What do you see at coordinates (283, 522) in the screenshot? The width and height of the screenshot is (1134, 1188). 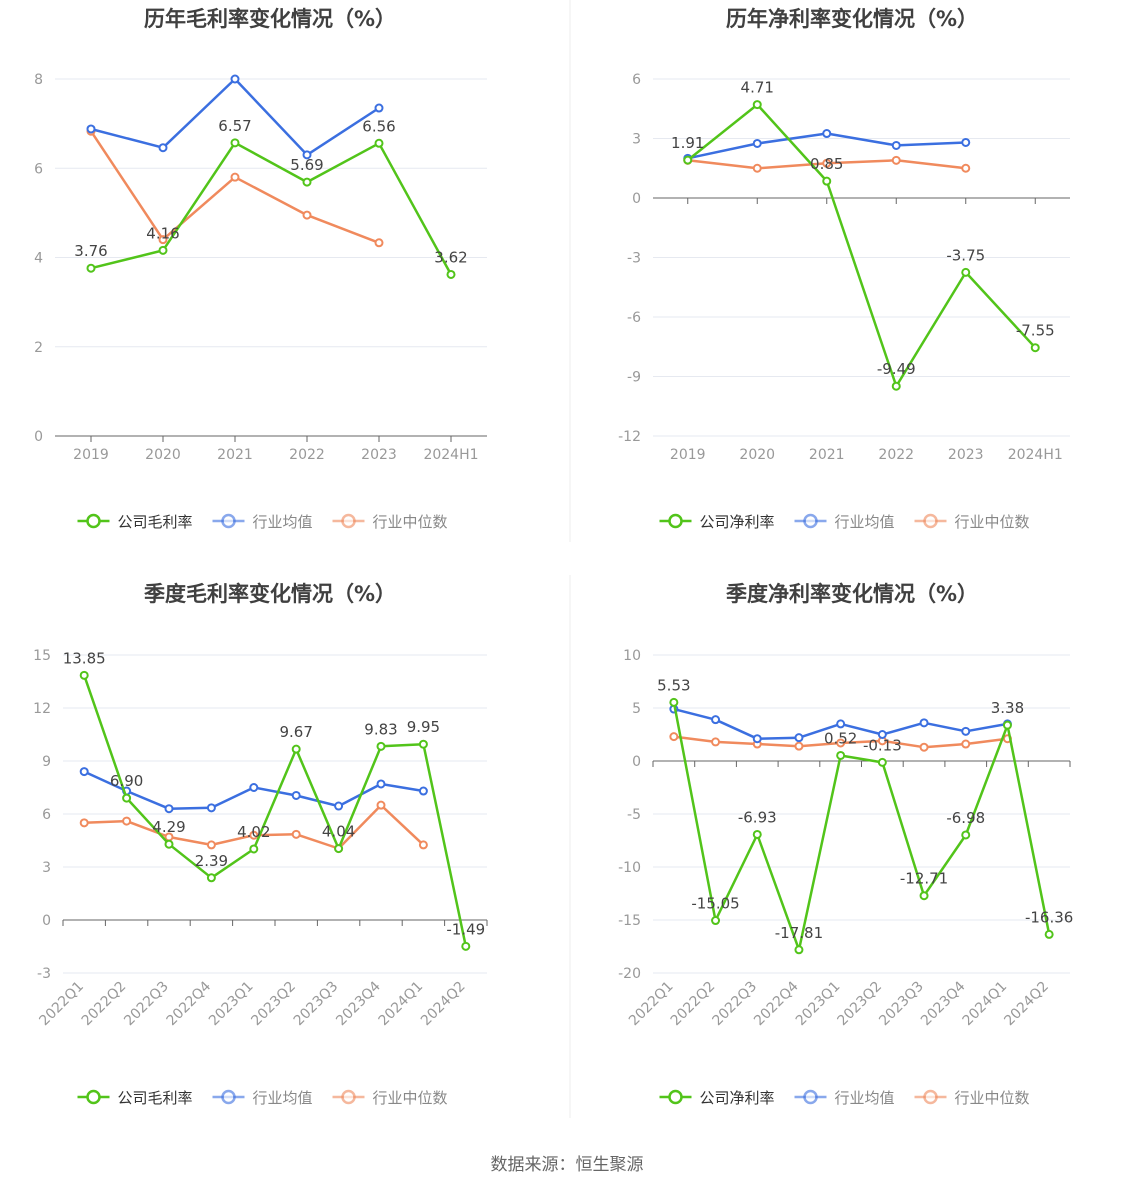 I see `legend-label: 行业均值` at bounding box center [283, 522].